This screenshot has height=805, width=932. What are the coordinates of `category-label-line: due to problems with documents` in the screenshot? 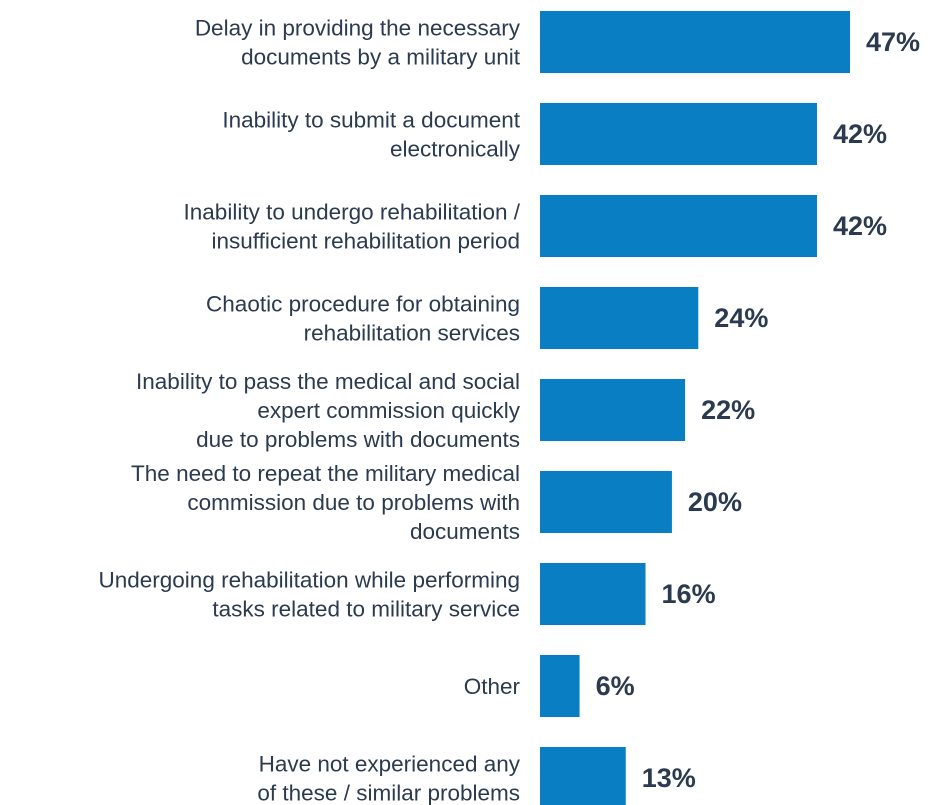 It's located at (358, 439).